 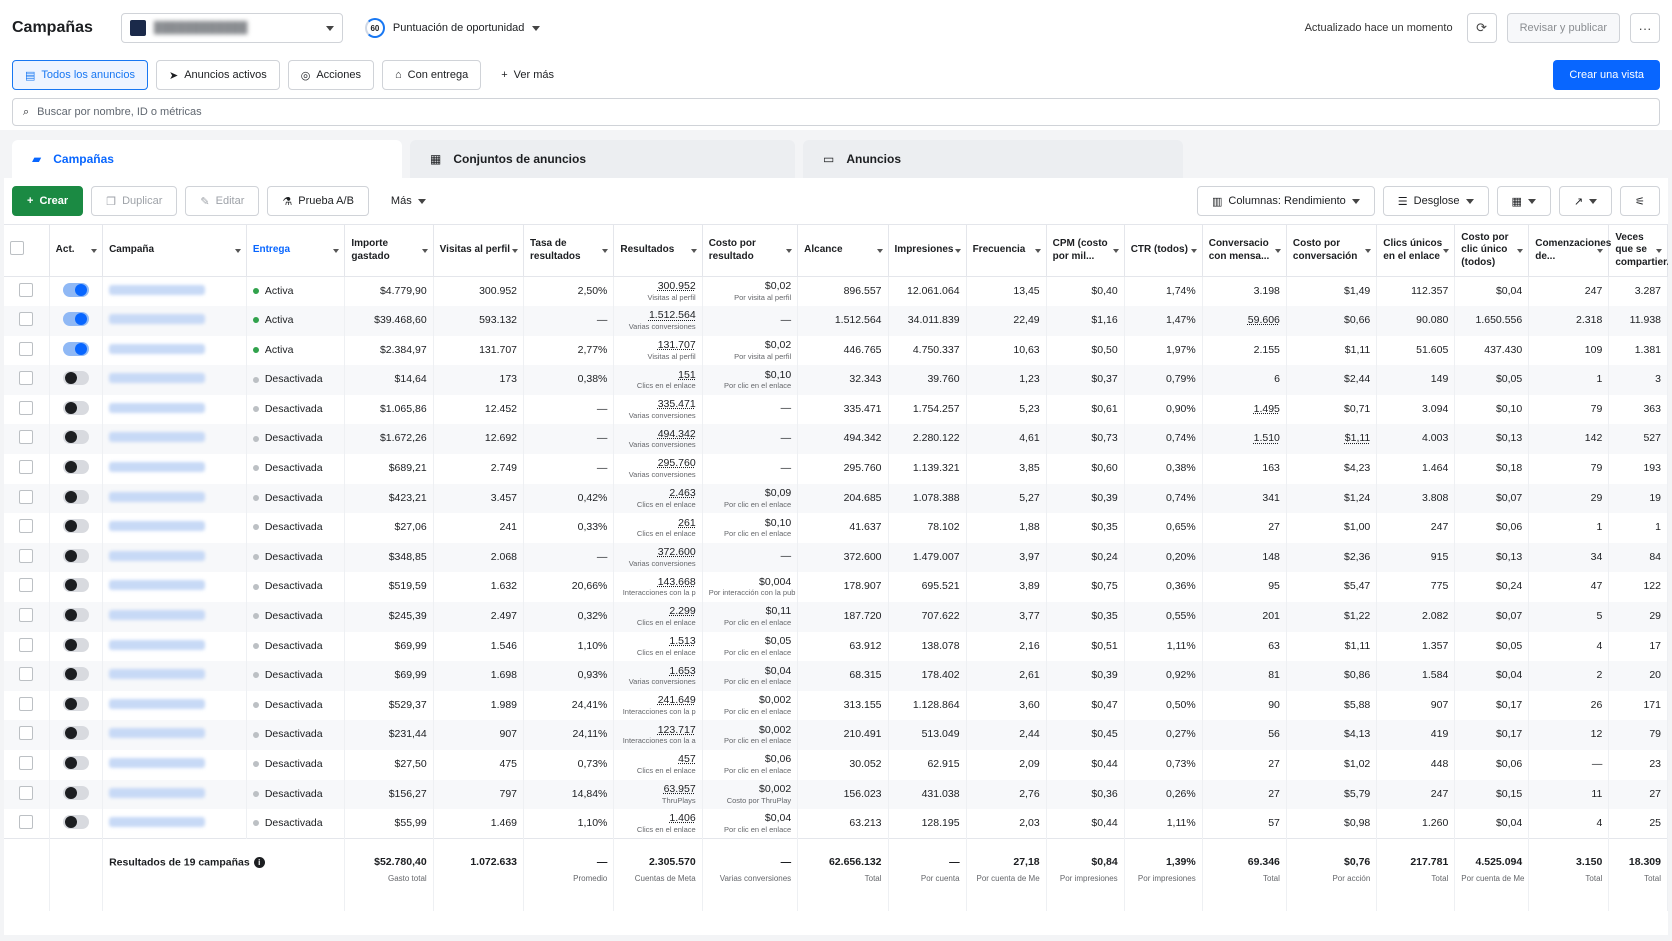 What do you see at coordinates (431, 75) in the screenshot?
I see `filter-with-delivery: ⌂ Con entrega` at bounding box center [431, 75].